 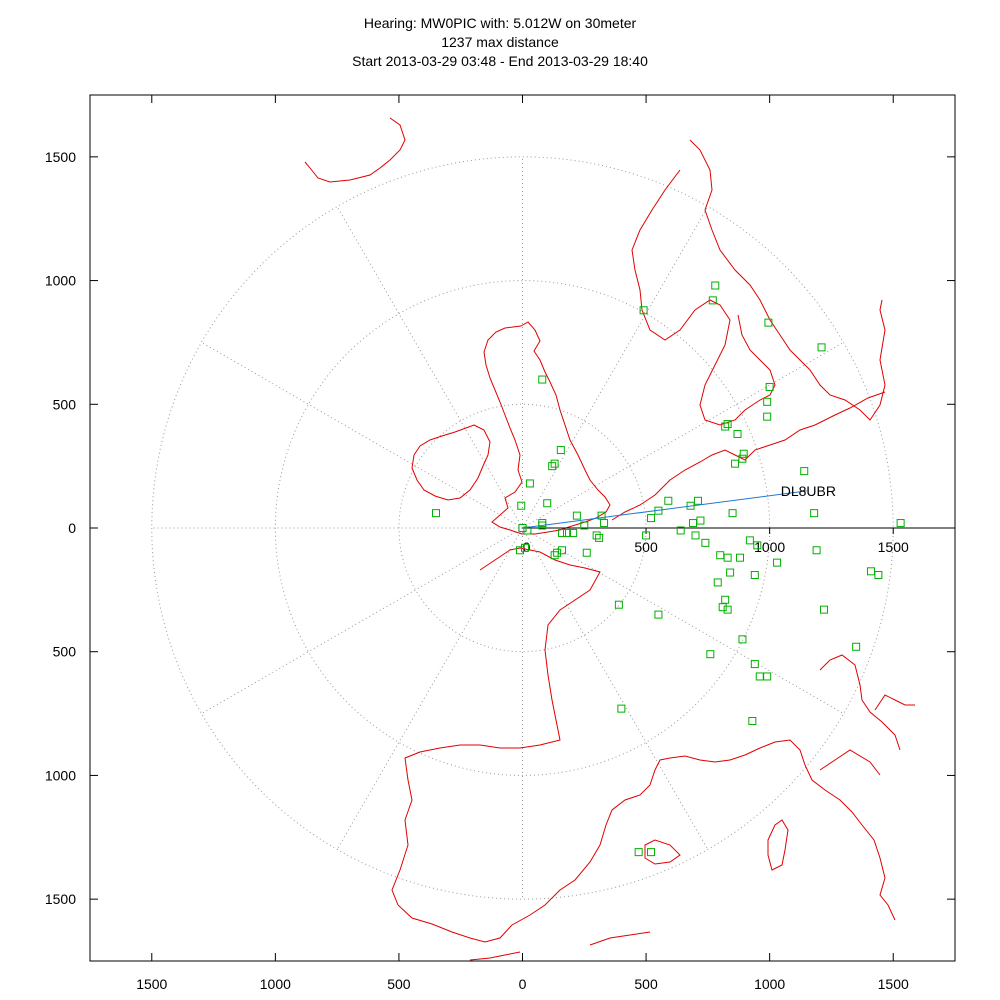 I want to click on y-tick-label: 0, so click(x=72, y=528).